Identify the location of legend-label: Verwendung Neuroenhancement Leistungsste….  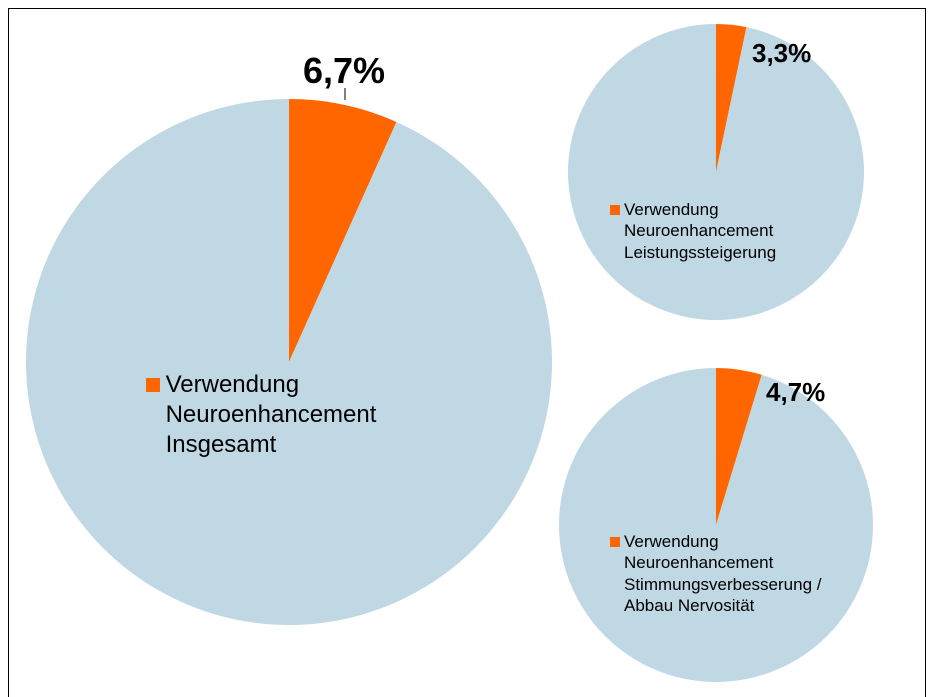
(700, 231).